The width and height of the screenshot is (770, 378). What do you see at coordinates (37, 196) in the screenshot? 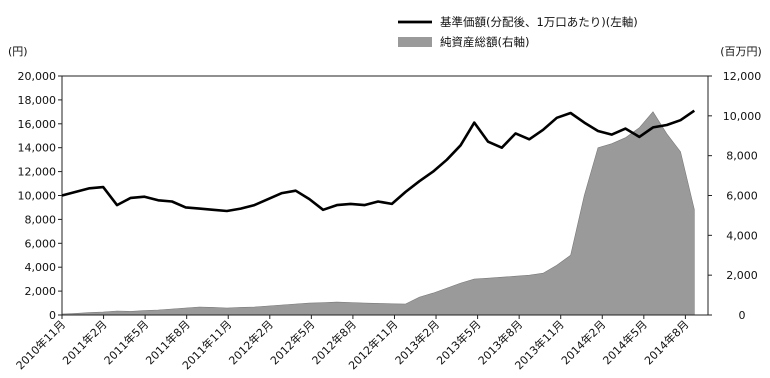
I see `left-tick-label: 10,000` at bounding box center [37, 196].